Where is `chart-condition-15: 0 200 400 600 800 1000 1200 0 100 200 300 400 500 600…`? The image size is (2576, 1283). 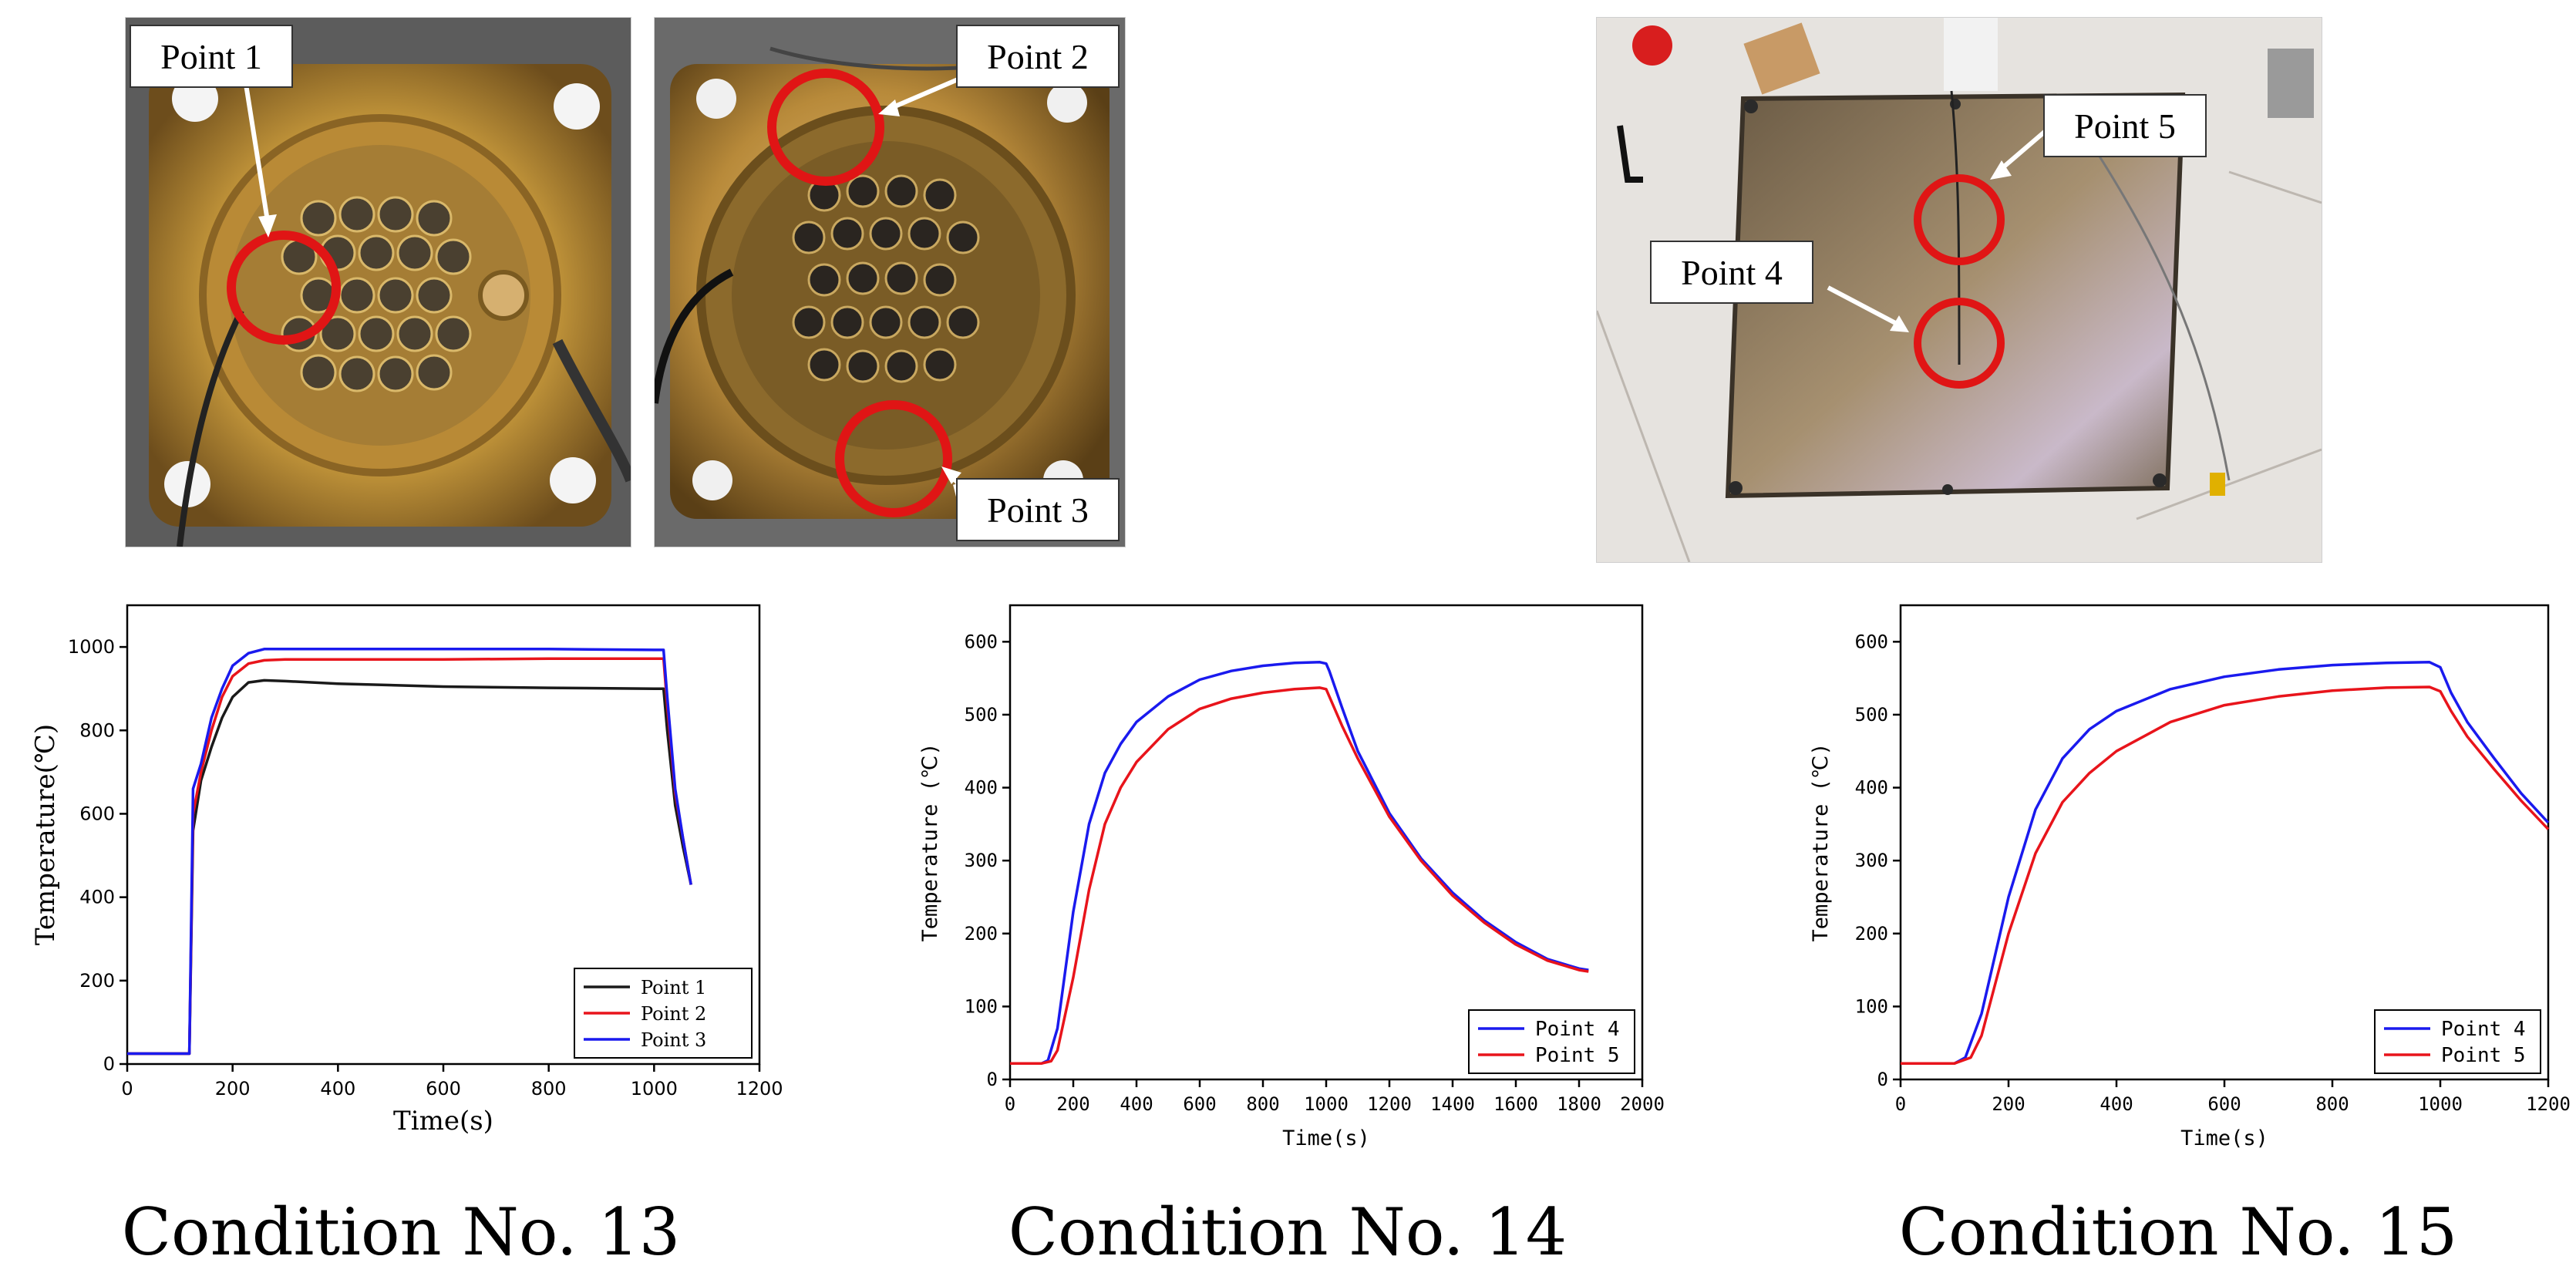
chart-condition-15: 0 200 400 600 800 1000 1200 0 100 200 300 400 500 600… is located at coordinates (2174, 879).